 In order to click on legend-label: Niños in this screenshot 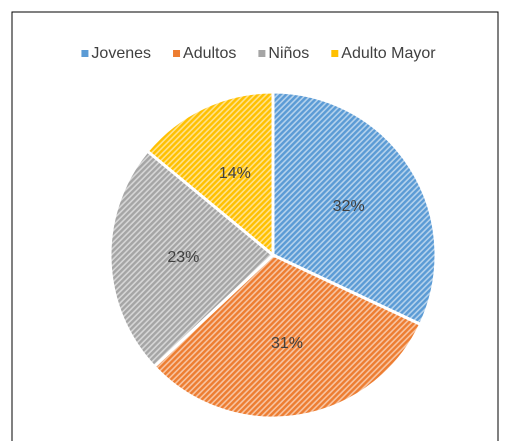, I will do `click(288, 53)`.